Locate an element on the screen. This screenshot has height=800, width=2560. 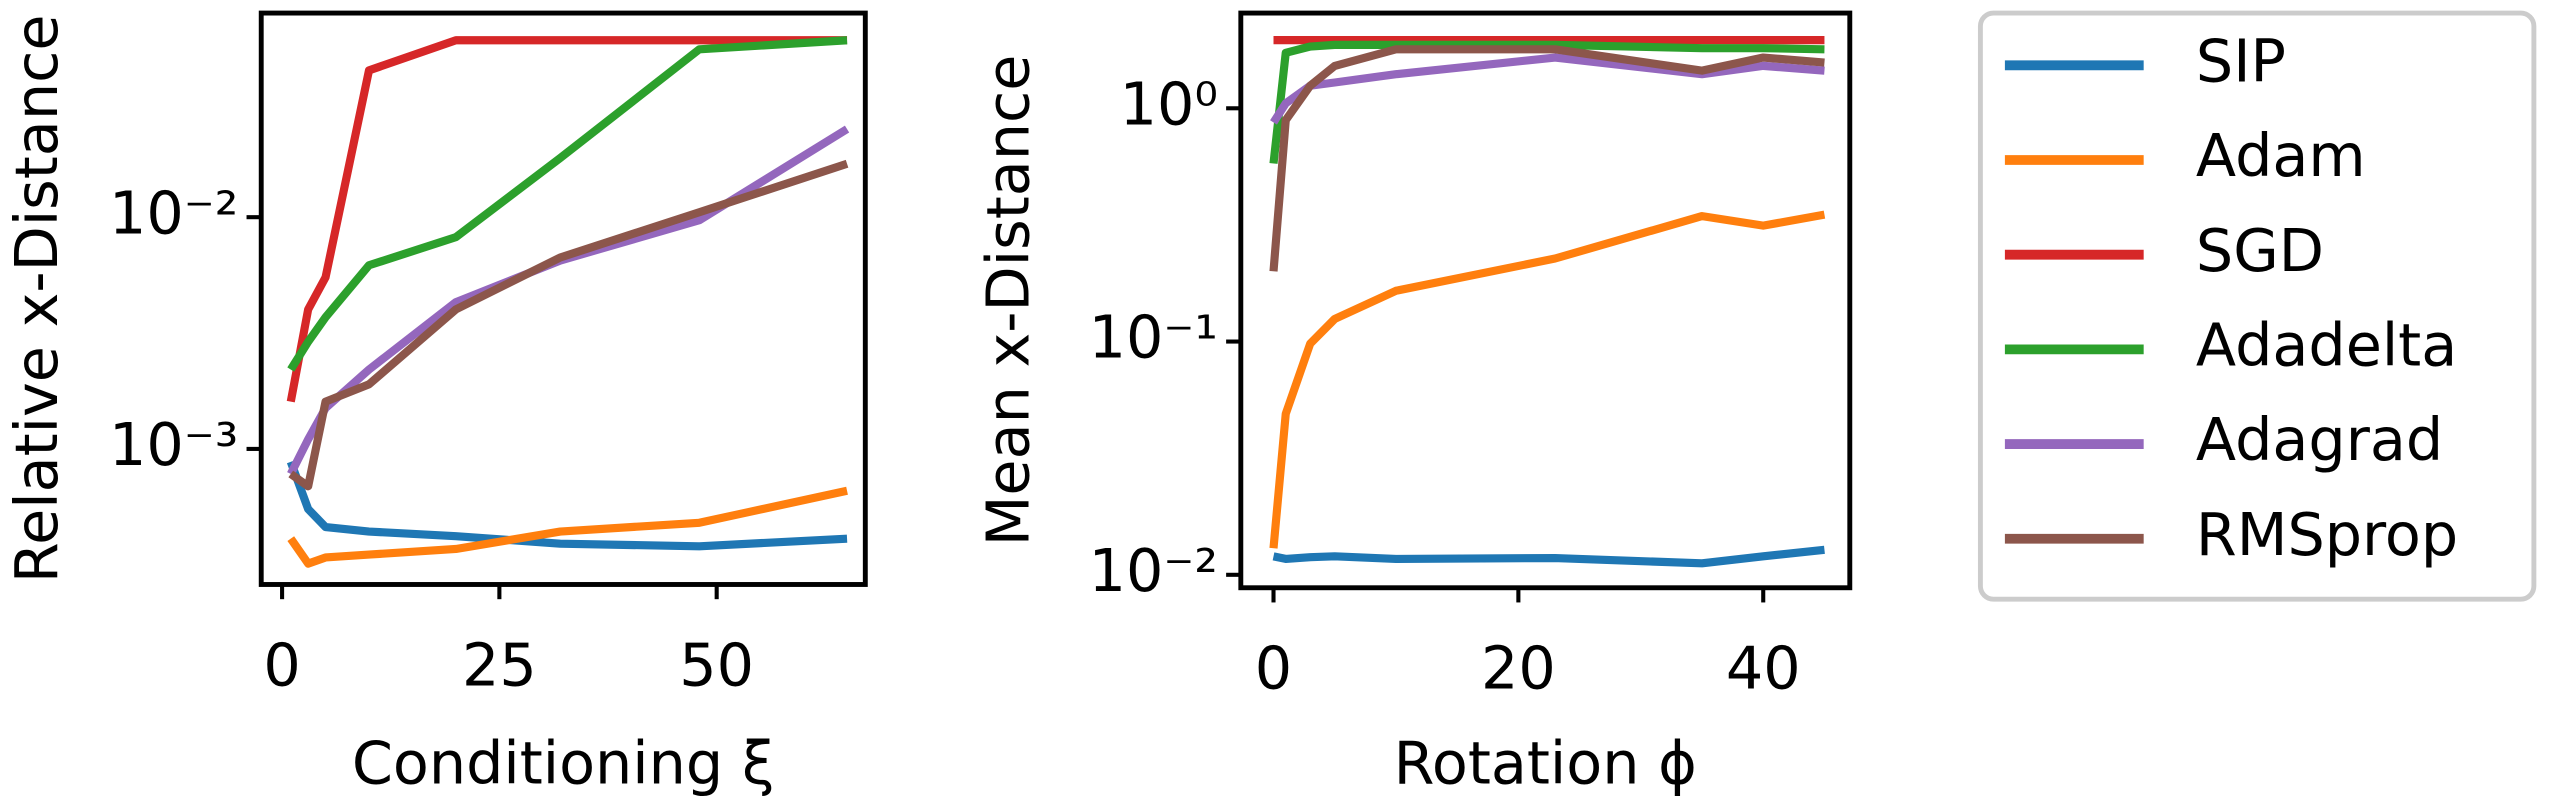
x-tick-label: 40 is located at coordinates (1763, 668).